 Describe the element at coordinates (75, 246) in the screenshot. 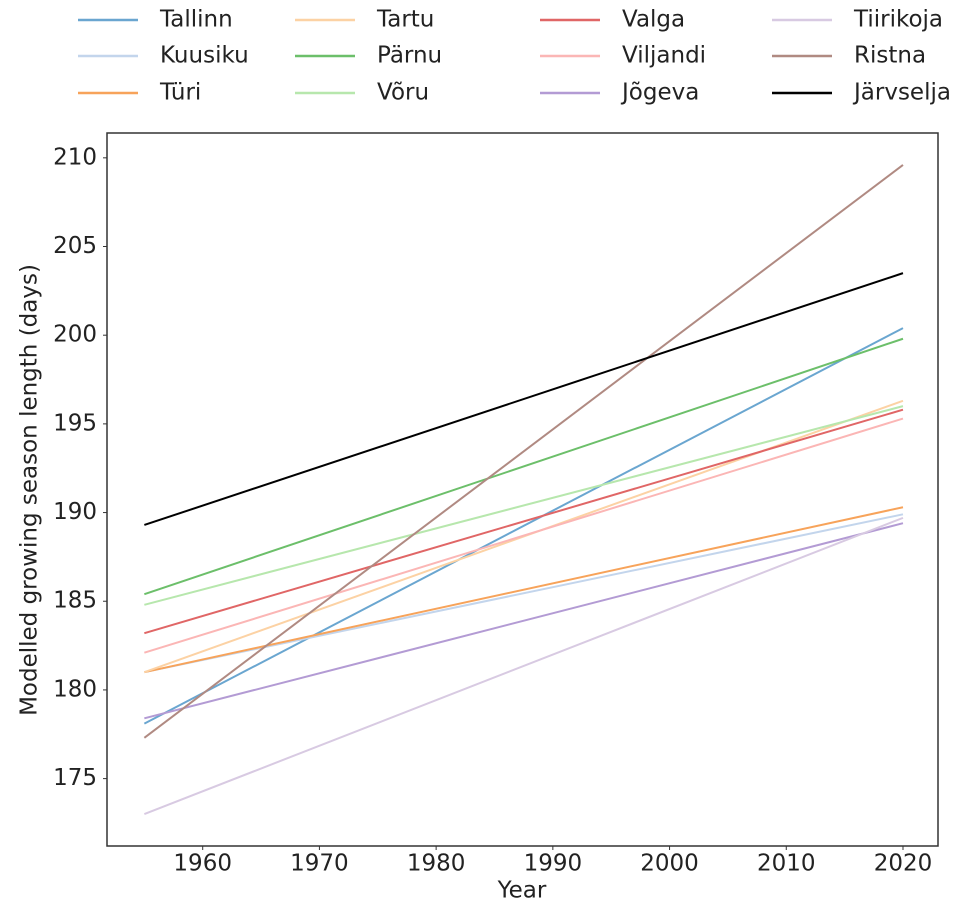

I see `y-tick-label: 205` at that location.